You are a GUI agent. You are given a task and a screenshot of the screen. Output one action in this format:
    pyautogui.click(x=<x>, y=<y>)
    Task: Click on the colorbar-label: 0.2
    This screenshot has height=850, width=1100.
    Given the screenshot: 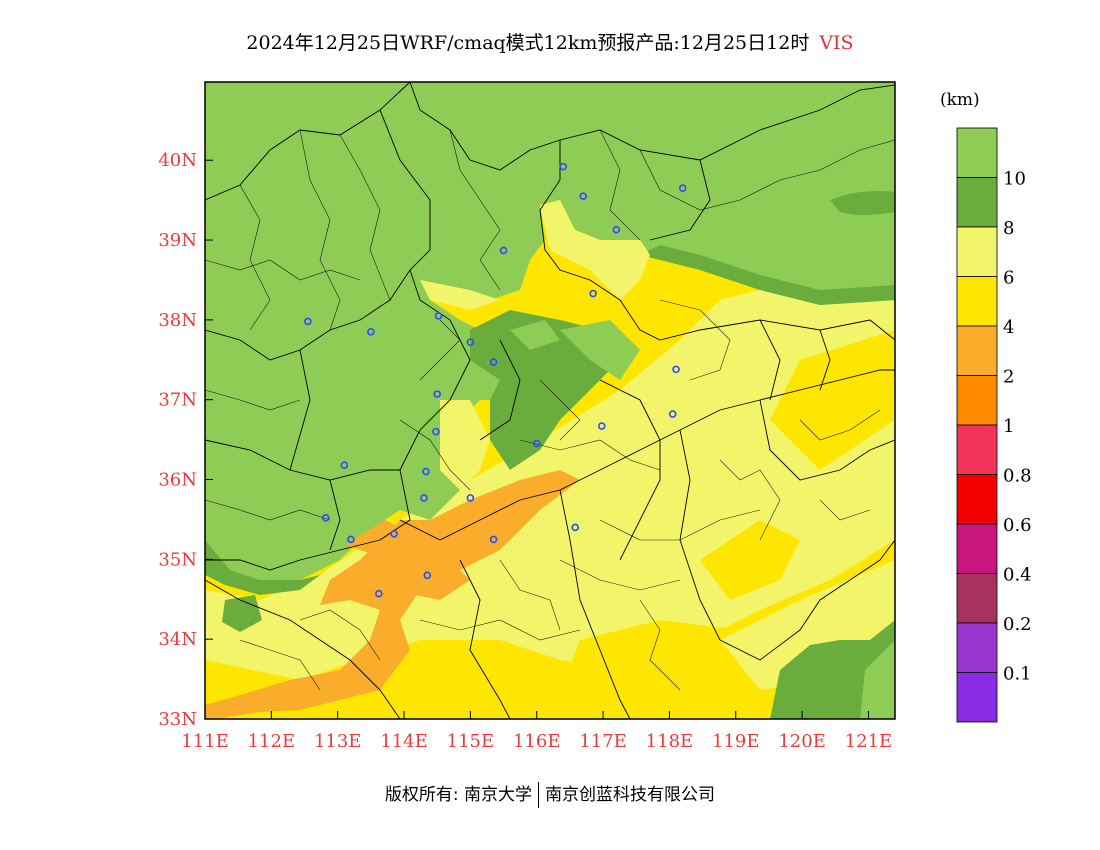 What is the action you would take?
    pyautogui.click(x=1017, y=624)
    